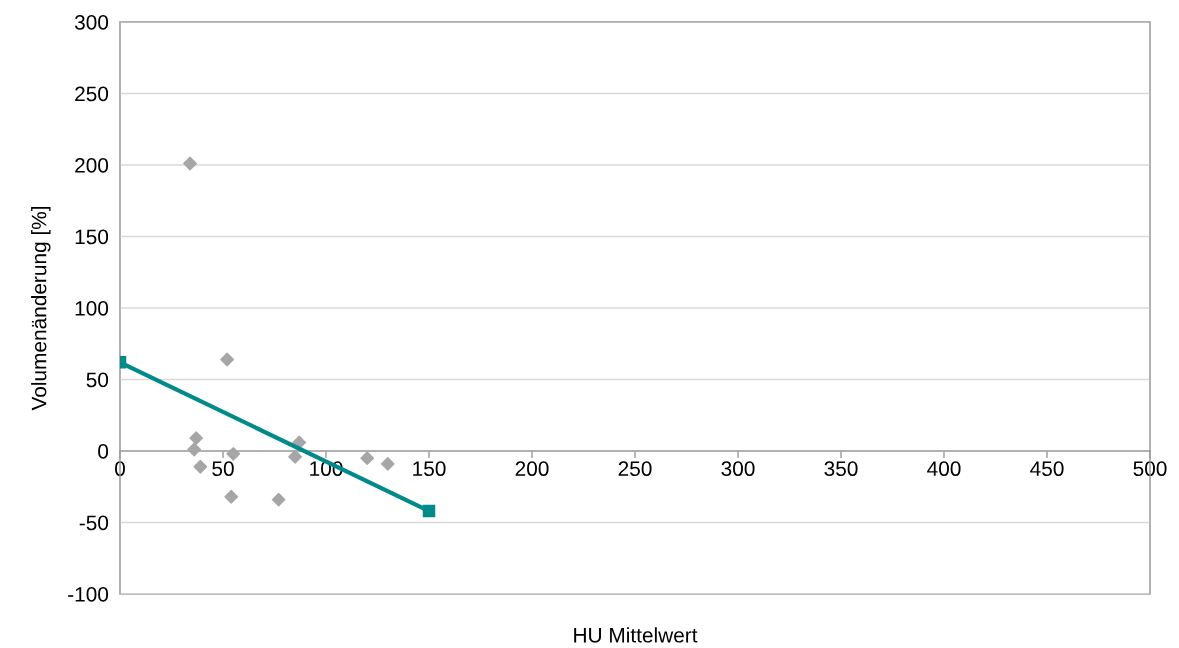  What do you see at coordinates (532, 469) in the screenshot?
I see `x-tick-label: 200` at bounding box center [532, 469].